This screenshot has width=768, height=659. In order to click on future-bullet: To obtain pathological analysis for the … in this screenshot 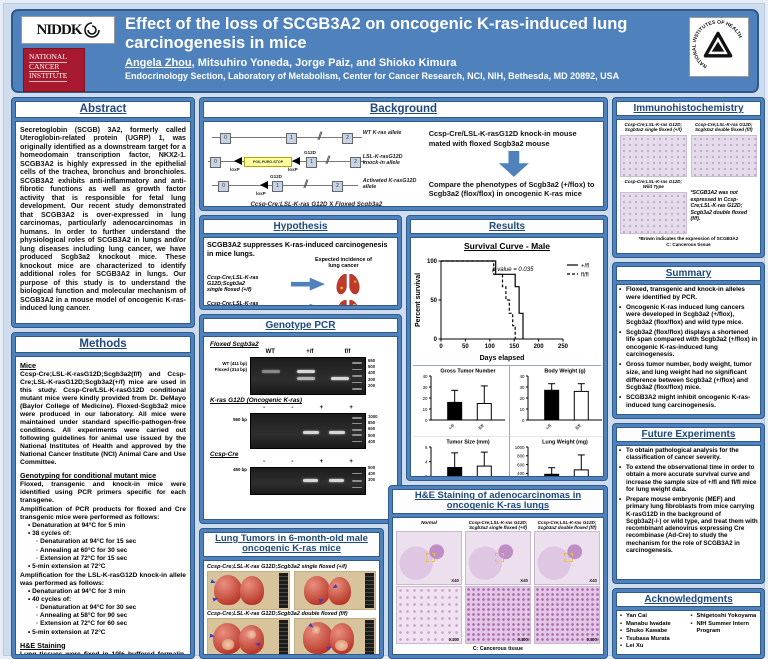, I will do `click(688, 454)`.